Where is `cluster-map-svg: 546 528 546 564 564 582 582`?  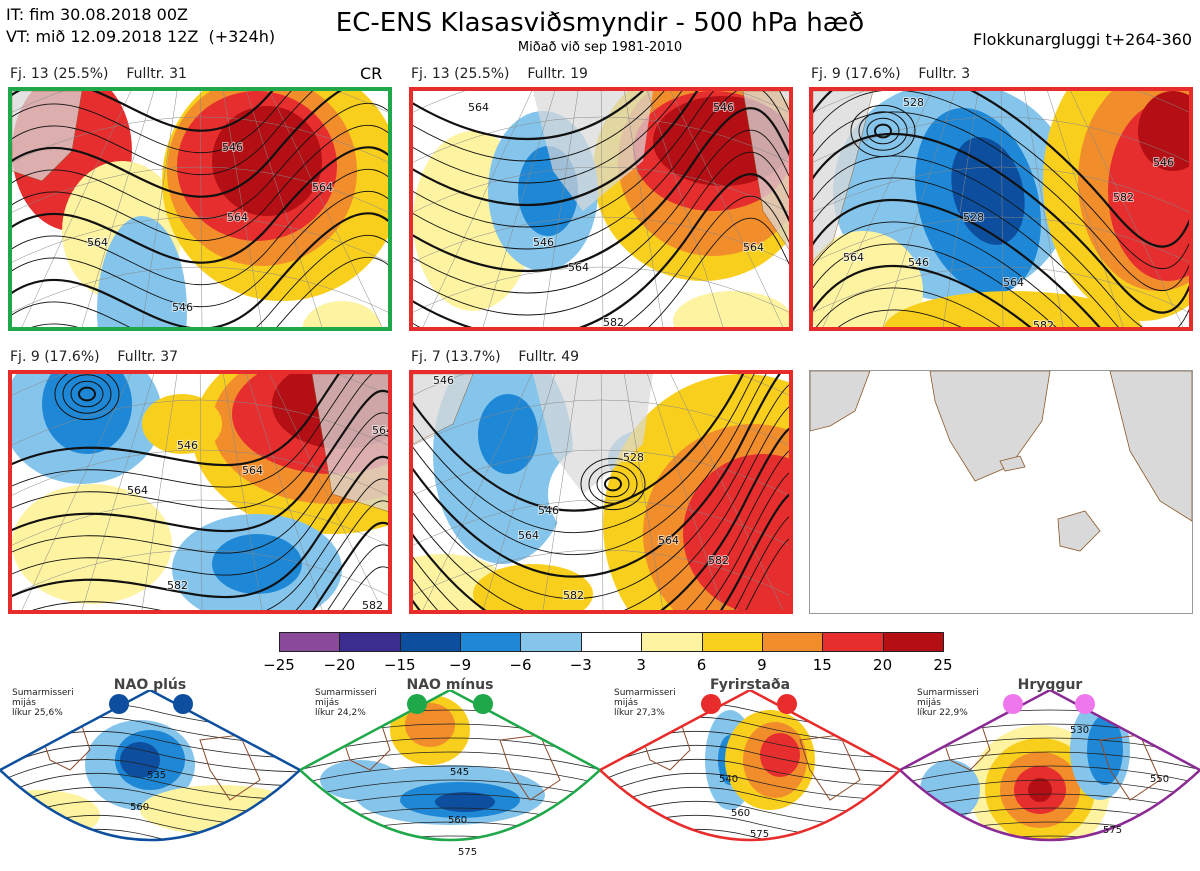
cluster-map-svg: 546 528 546 564 564 582 582 is located at coordinates (601, 492).